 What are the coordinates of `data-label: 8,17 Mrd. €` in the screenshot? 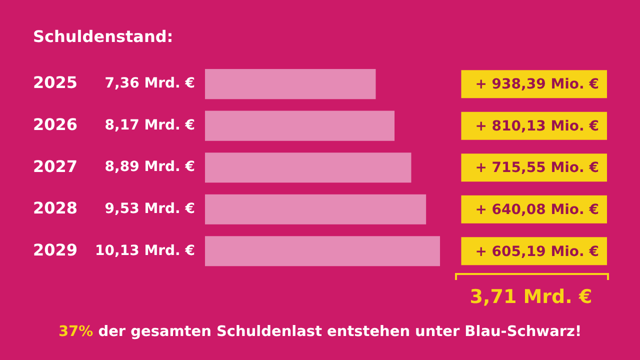 It's located at (149, 125).